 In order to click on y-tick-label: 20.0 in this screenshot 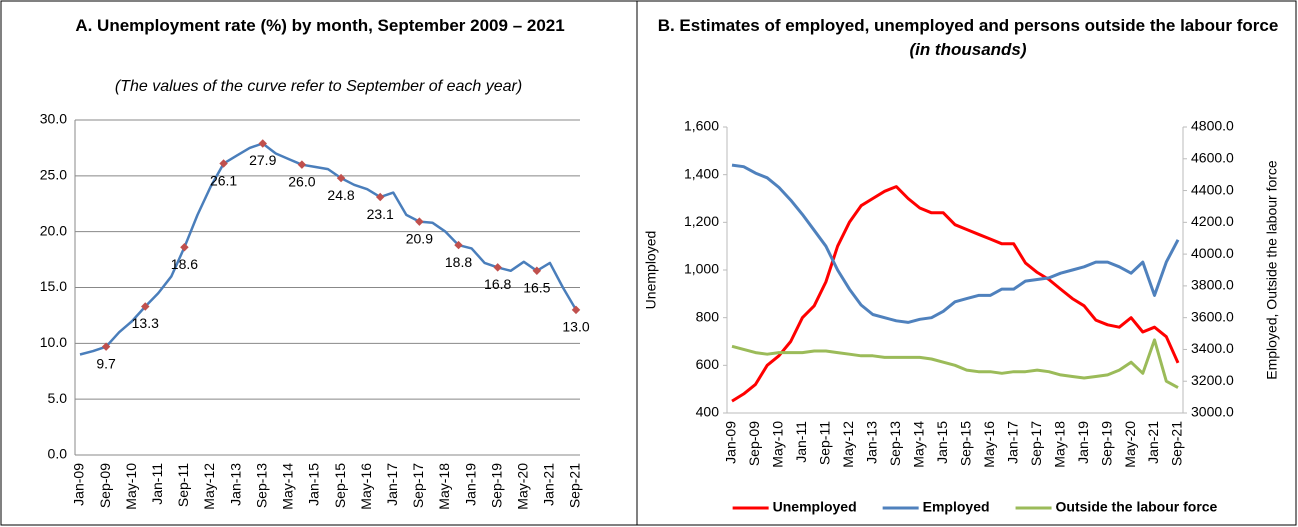, I will do `click(53, 230)`.